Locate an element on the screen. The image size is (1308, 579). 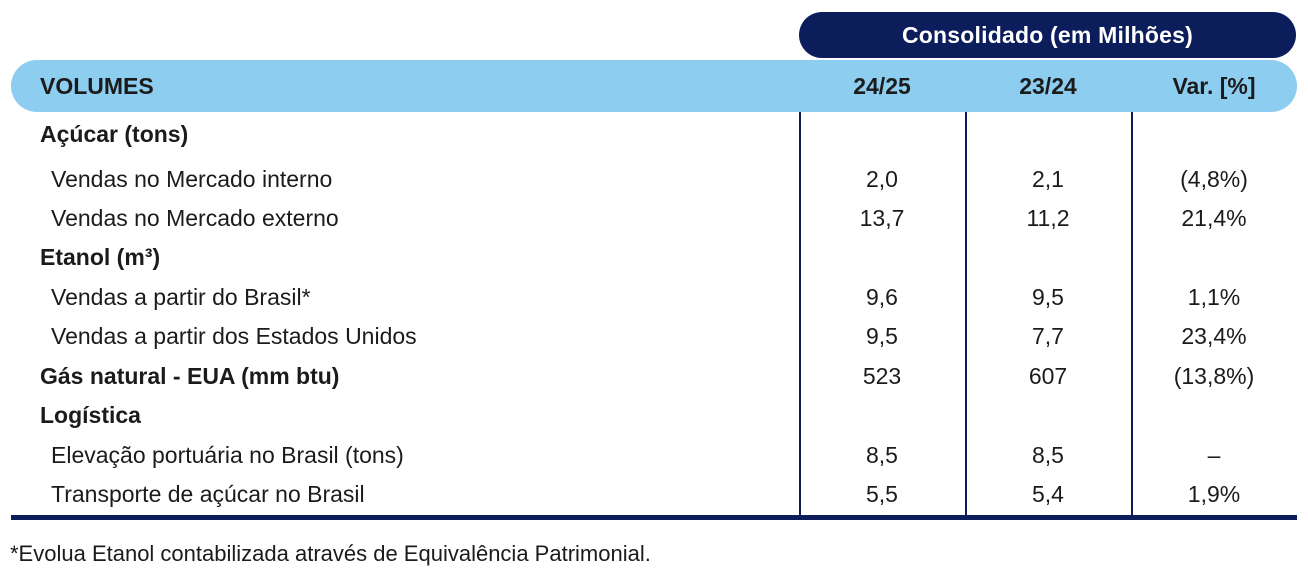
cell-23-24: 2,1 is located at coordinates (1048, 178).